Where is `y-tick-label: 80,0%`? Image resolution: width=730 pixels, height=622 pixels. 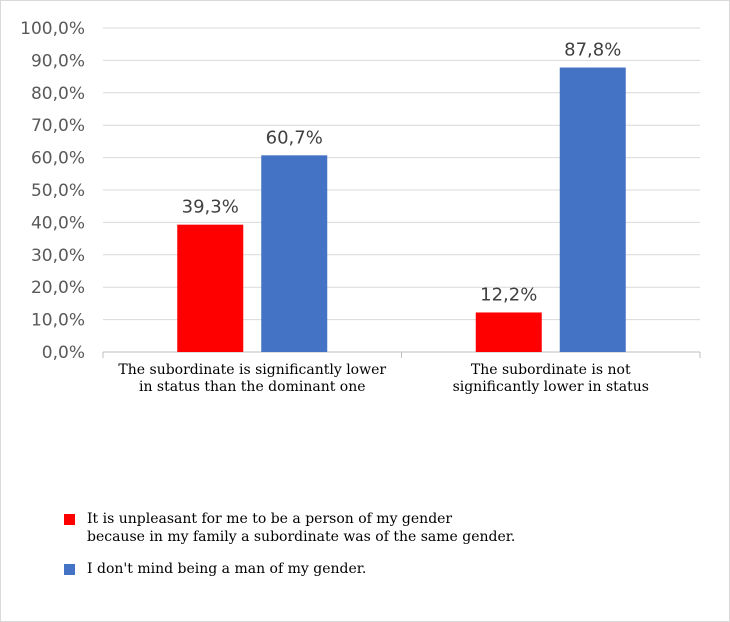
y-tick-label: 80,0% is located at coordinates (58, 94).